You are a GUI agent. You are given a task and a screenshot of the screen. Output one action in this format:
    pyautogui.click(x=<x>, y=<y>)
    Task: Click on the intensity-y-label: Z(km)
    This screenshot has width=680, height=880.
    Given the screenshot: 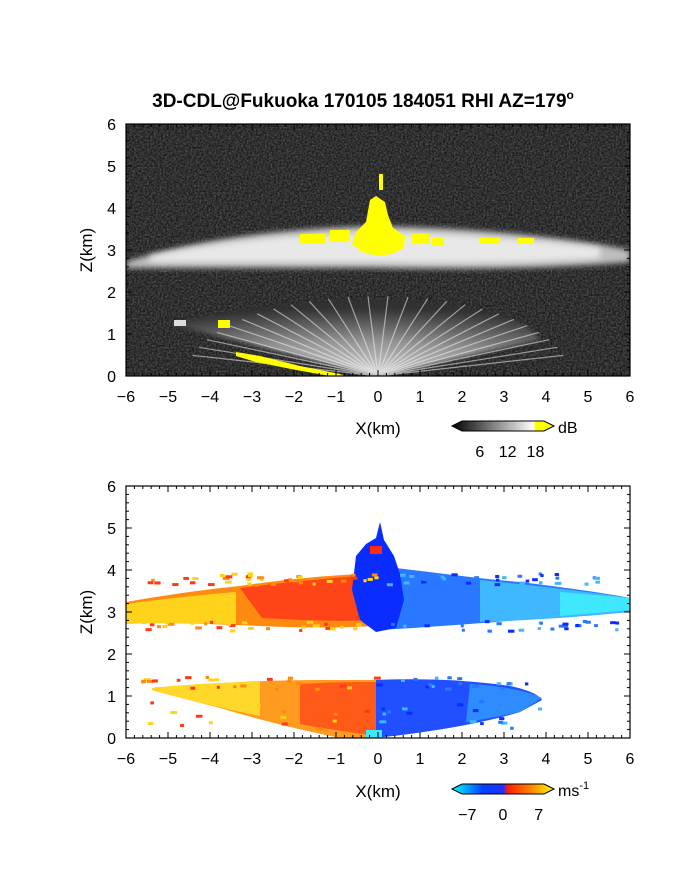 What is the action you would take?
    pyautogui.click(x=86, y=250)
    